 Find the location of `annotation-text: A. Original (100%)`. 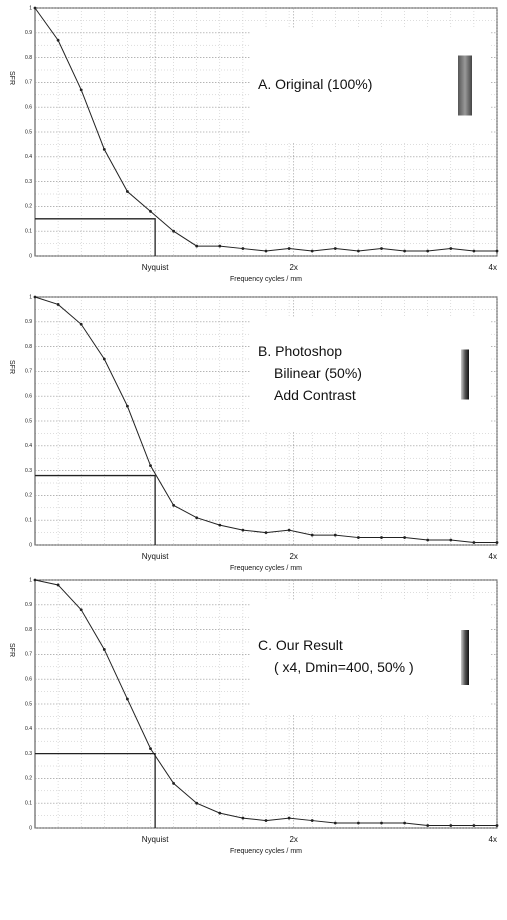

annotation-text: A. Original (100%) is located at coordinates (315, 84).